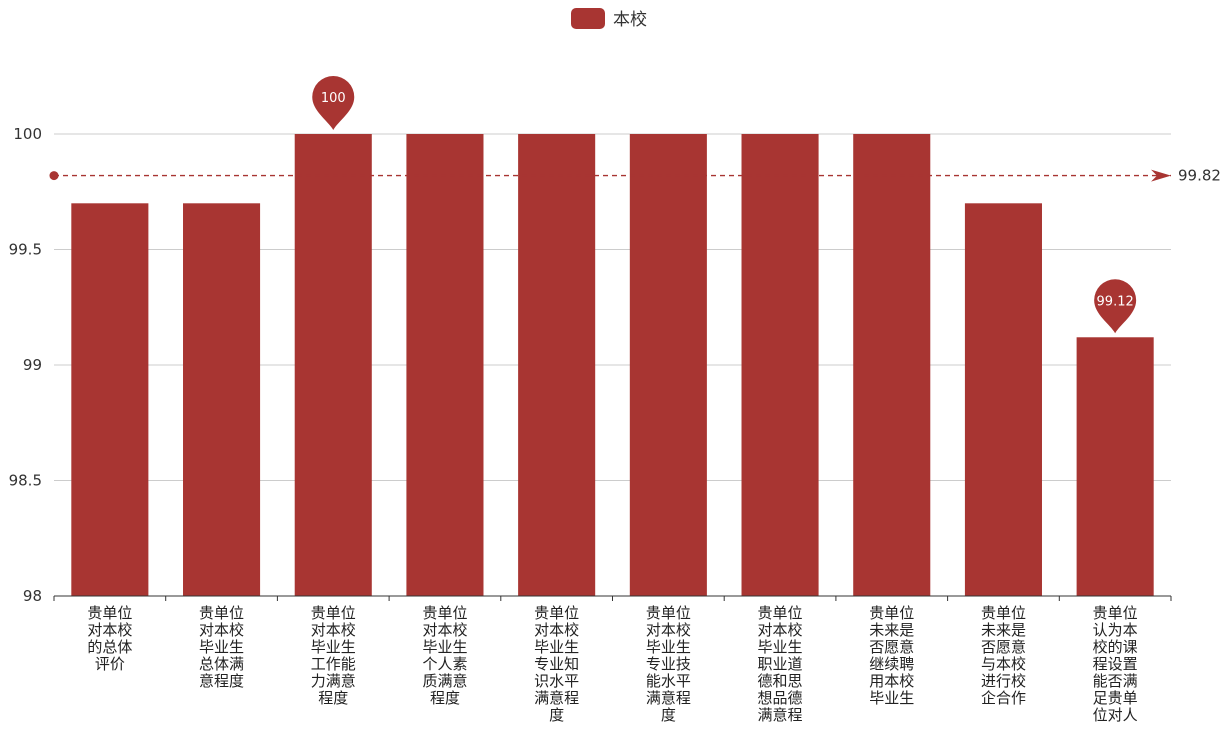 The height and width of the screenshot is (743, 1230). Describe the element at coordinates (25, 481) in the screenshot. I see `y-tick-label: 98.5` at that location.